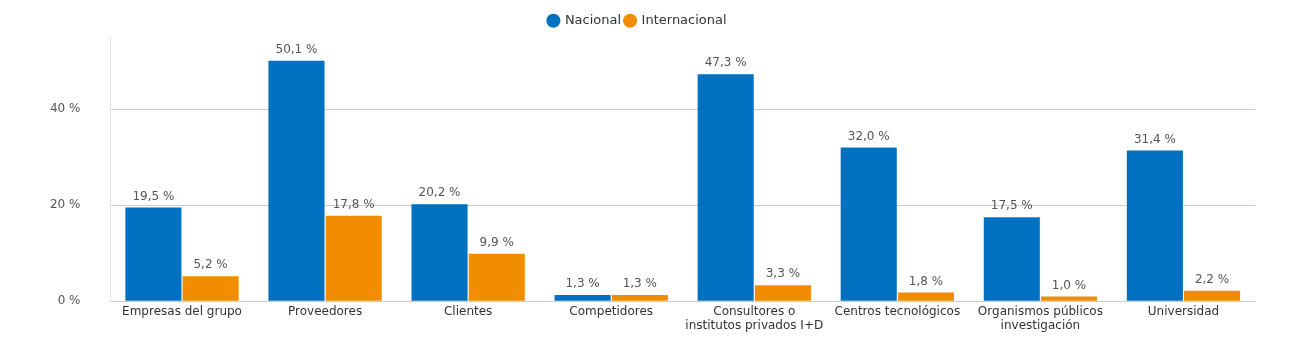 This screenshot has width=1295, height=340. Describe the element at coordinates (754, 317) in the screenshot. I see `x-tick-label: Consultores o institutos privados I+D` at that location.